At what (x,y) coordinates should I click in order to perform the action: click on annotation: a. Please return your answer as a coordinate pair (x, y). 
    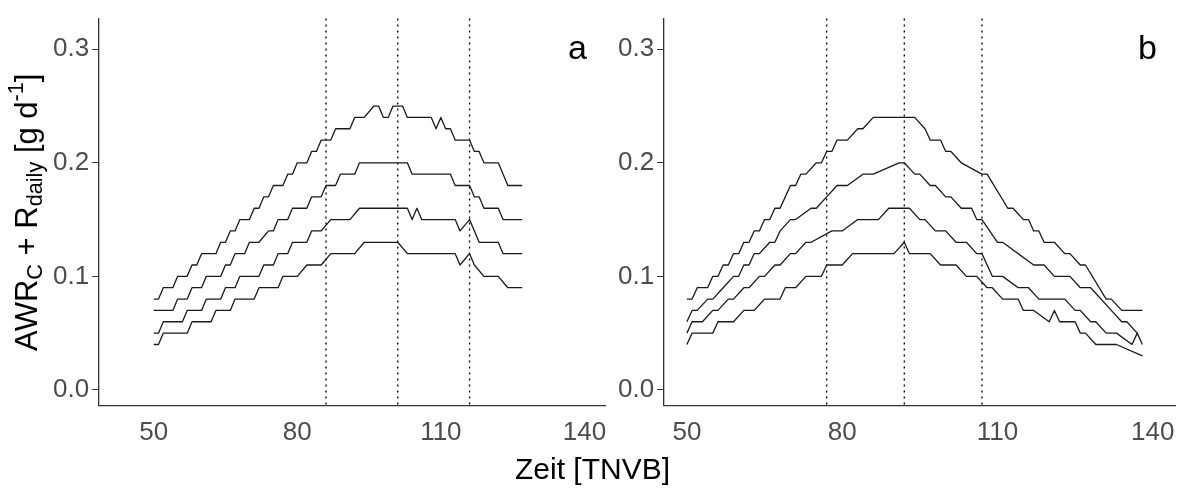
    Looking at the image, I should click on (578, 46).